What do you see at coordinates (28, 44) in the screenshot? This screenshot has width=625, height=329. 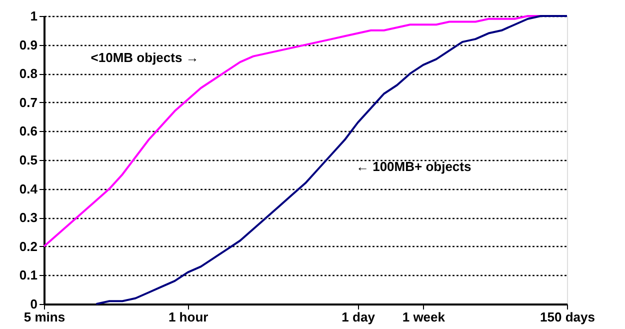 I see `y-tick-label: 0.9` at bounding box center [28, 44].